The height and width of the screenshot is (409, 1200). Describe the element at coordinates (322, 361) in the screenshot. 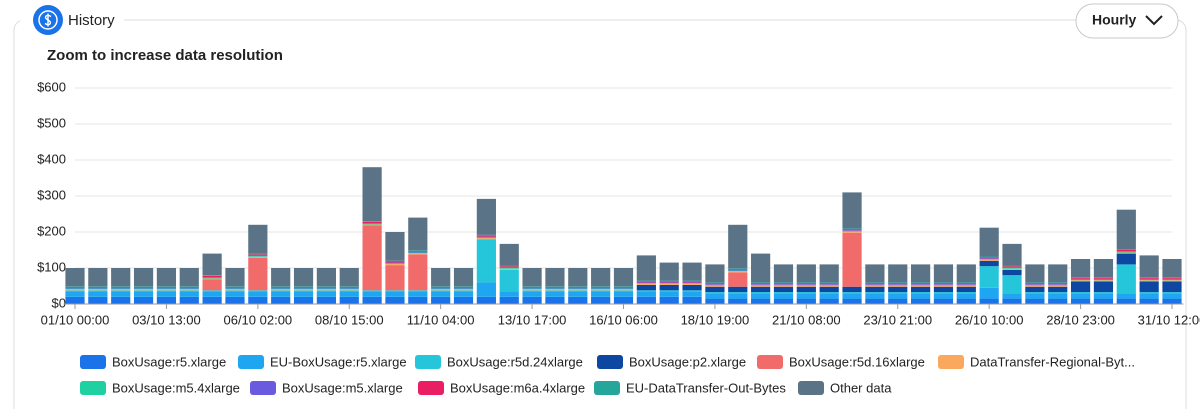

I see `legend-item: EU-BoxUsage:r5.xlarge` at that location.